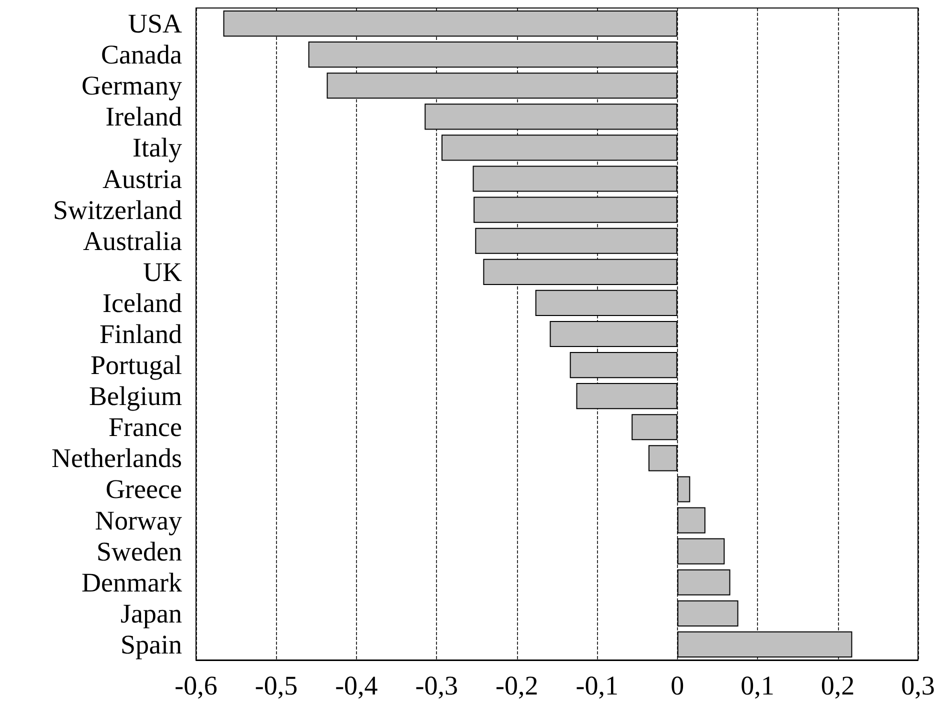 This screenshot has height=707, width=938. What do you see at coordinates (138, 520) in the screenshot?
I see `y-tick-label: Norway` at bounding box center [138, 520].